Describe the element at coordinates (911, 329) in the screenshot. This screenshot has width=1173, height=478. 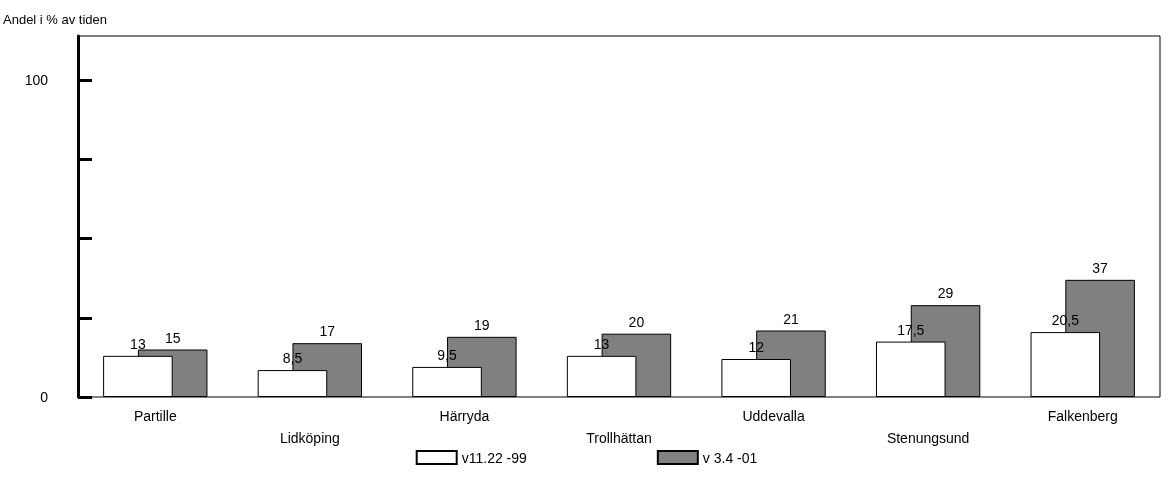
I see `data-label: 17,5` at that location.